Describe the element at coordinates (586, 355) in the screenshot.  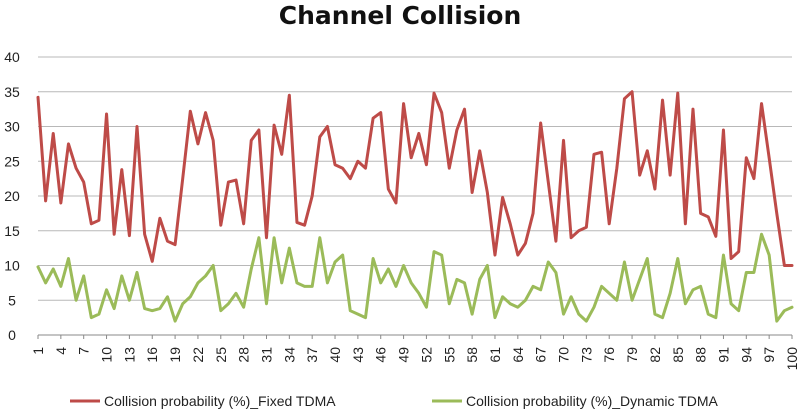
I see `x-tick-label: 73` at that location.